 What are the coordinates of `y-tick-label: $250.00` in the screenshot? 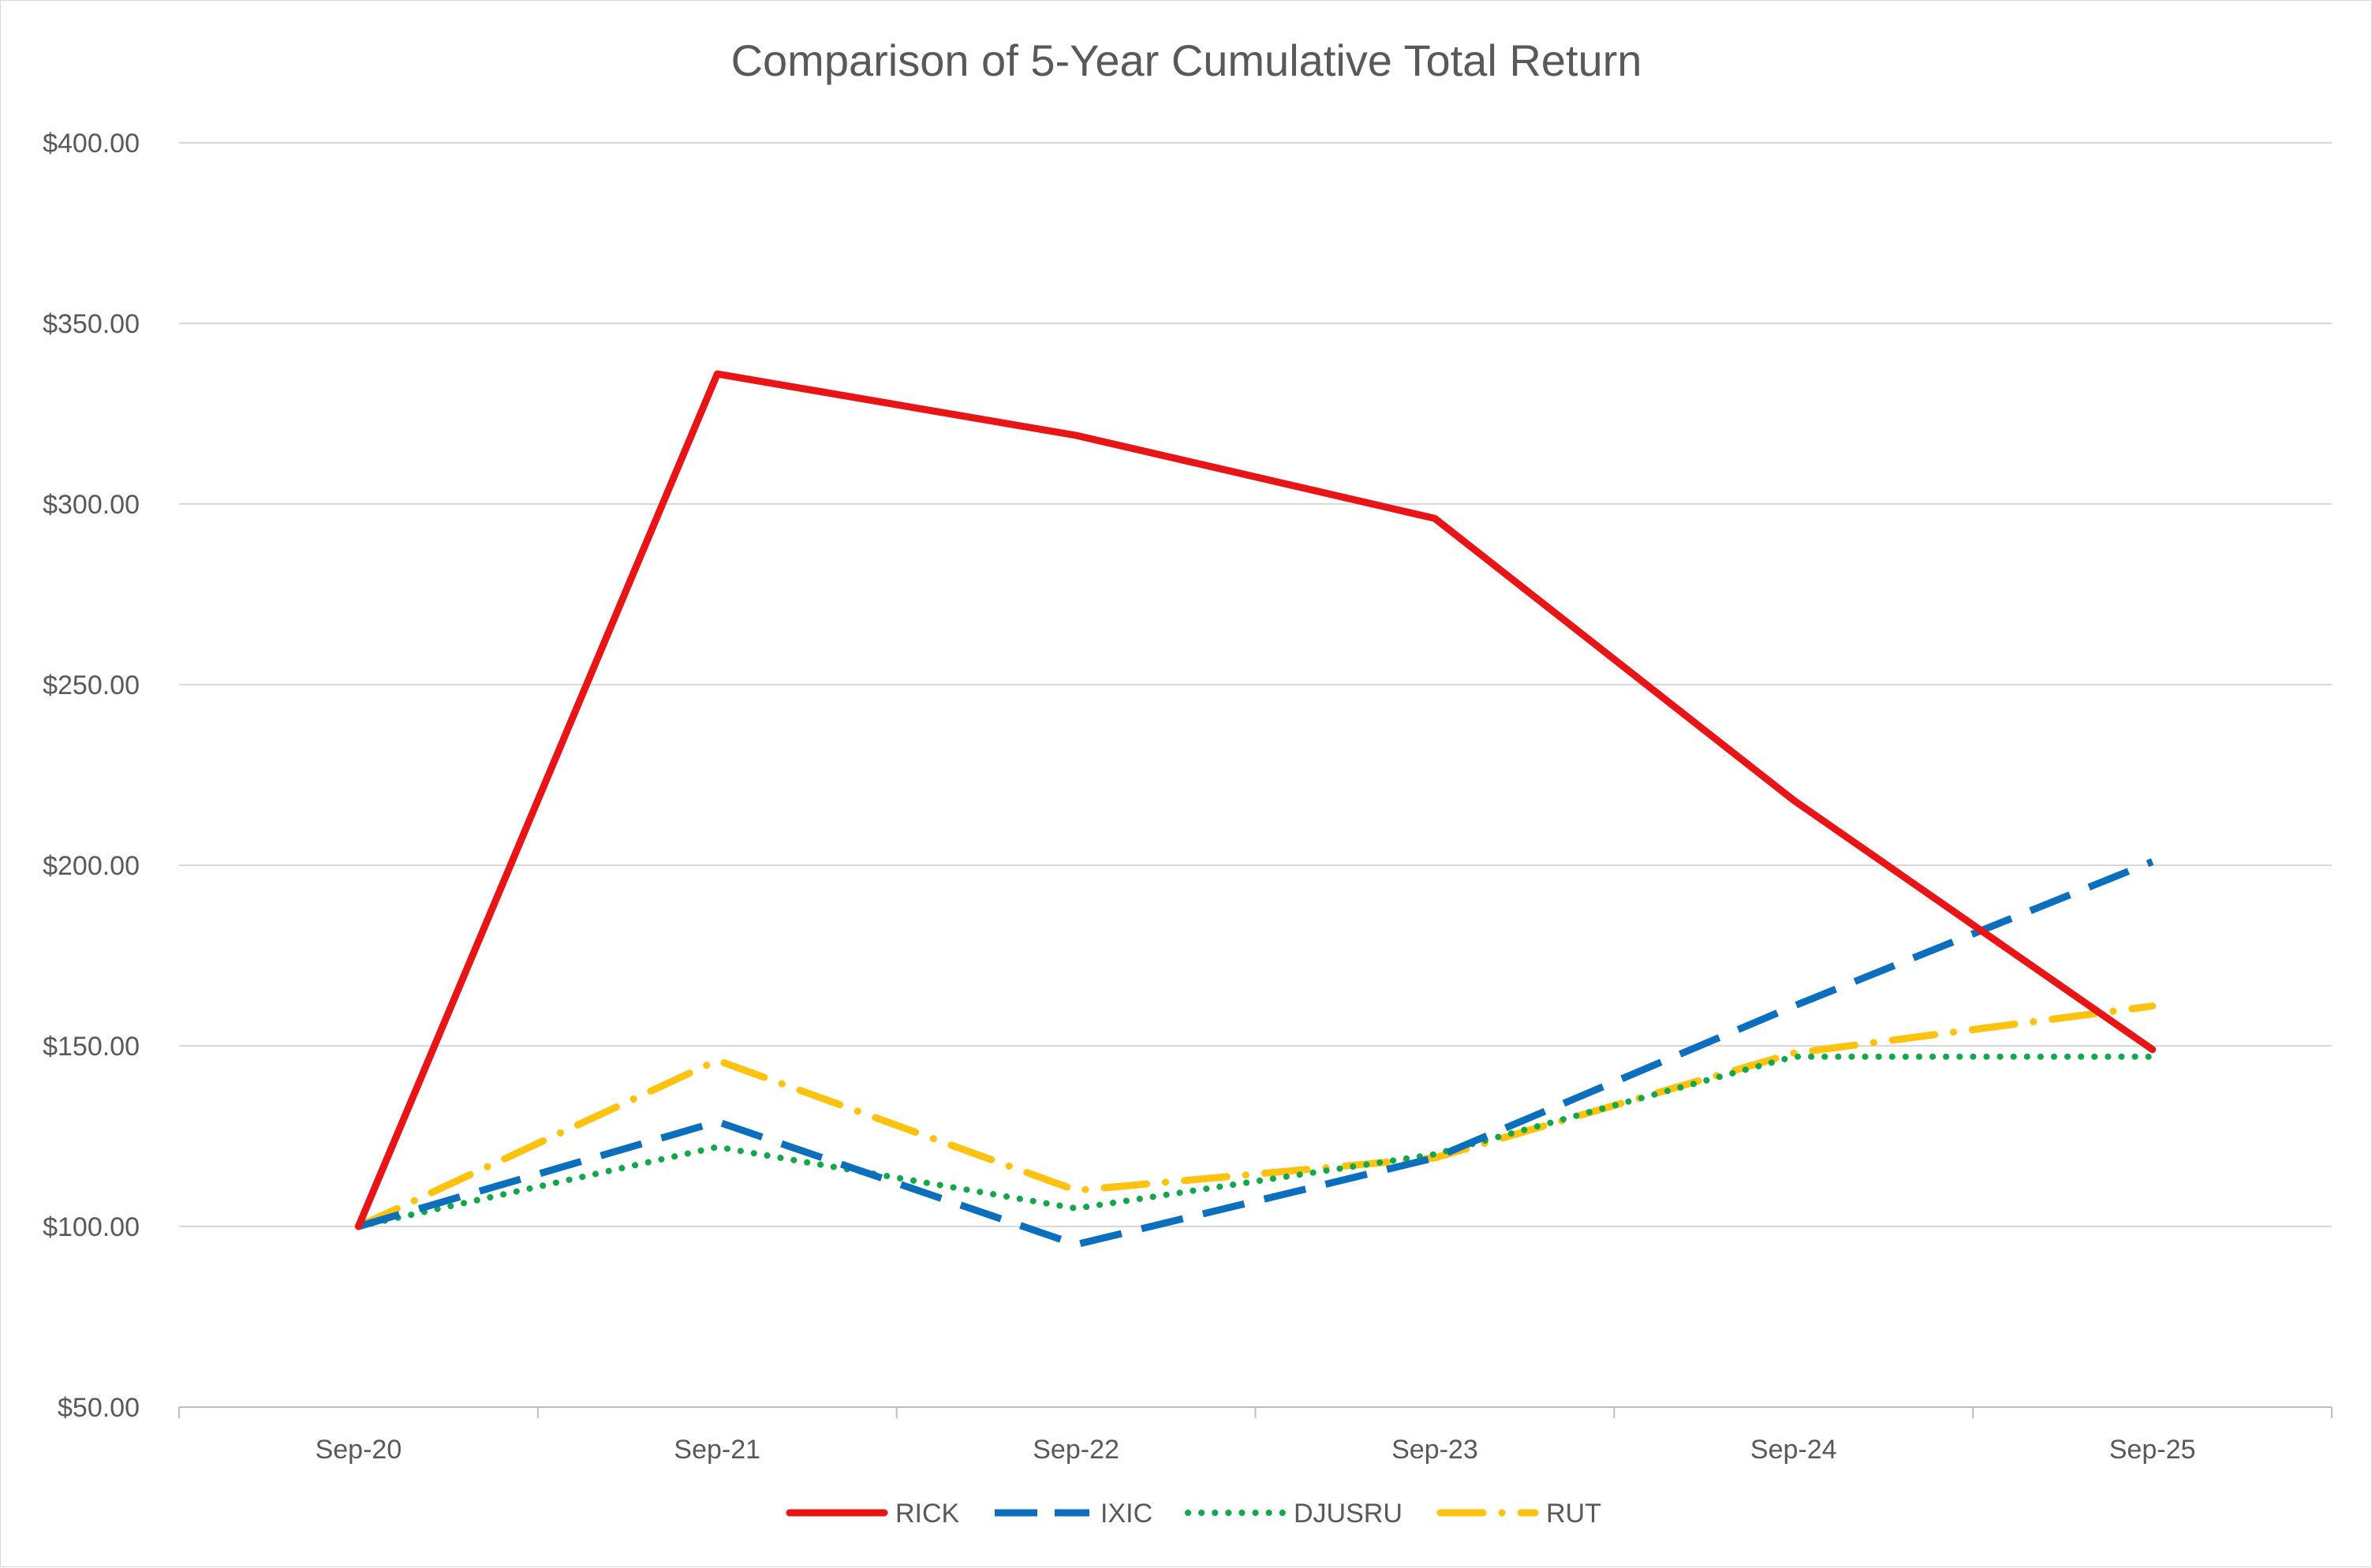 It's located at (91, 685).